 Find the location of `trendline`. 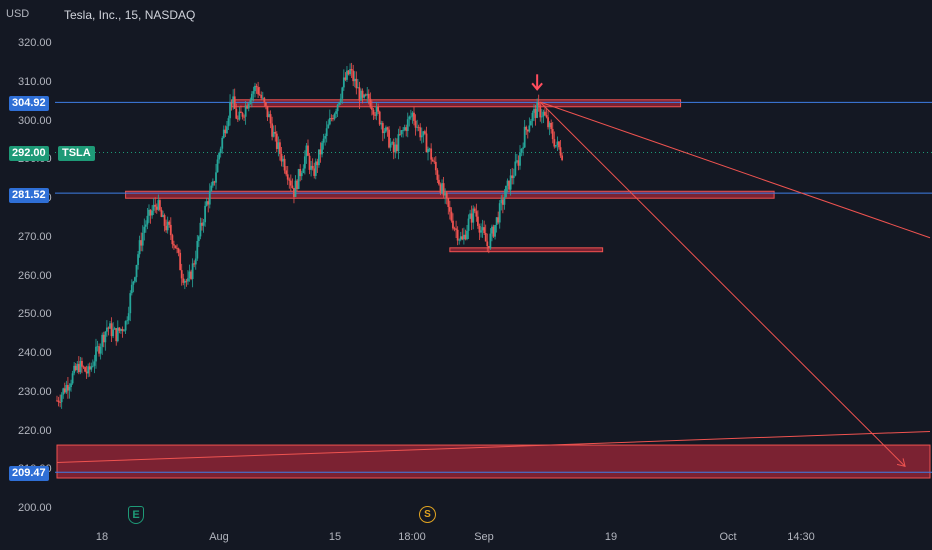

trendline is located at coordinates (493, 447).